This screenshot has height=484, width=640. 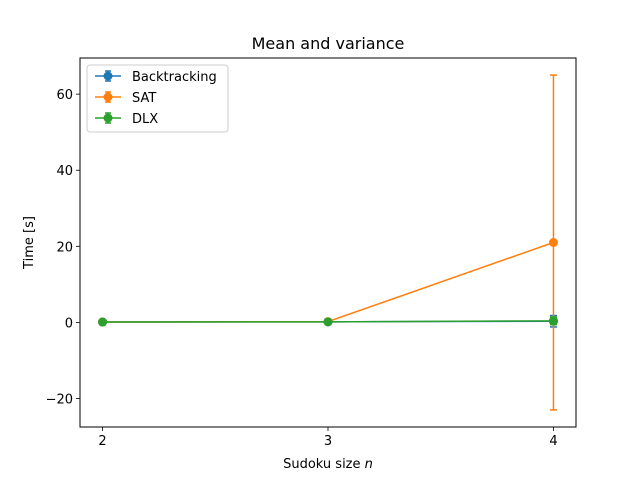 What do you see at coordinates (328, 441) in the screenshot?
I see `x-tick-label: 3` at bounding box center [328, 441].